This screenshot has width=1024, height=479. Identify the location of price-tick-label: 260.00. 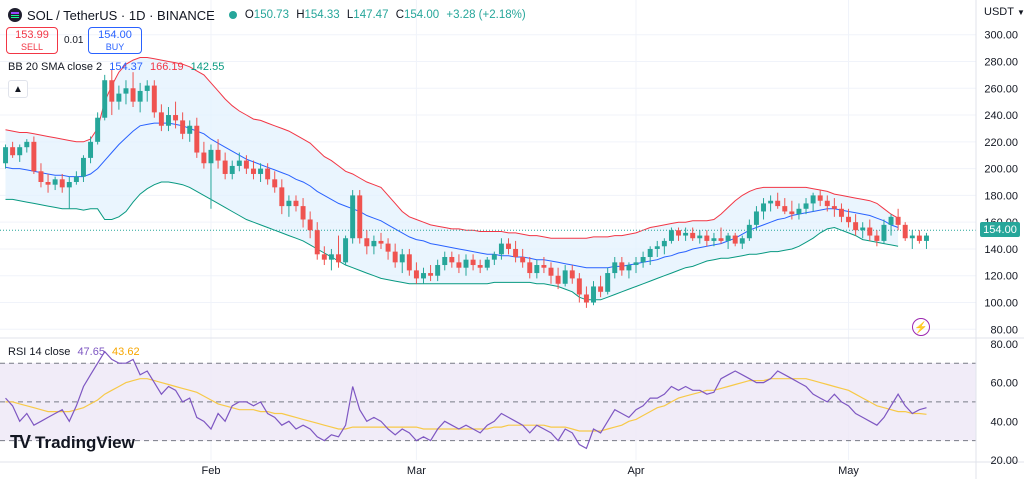
(1001, 89).